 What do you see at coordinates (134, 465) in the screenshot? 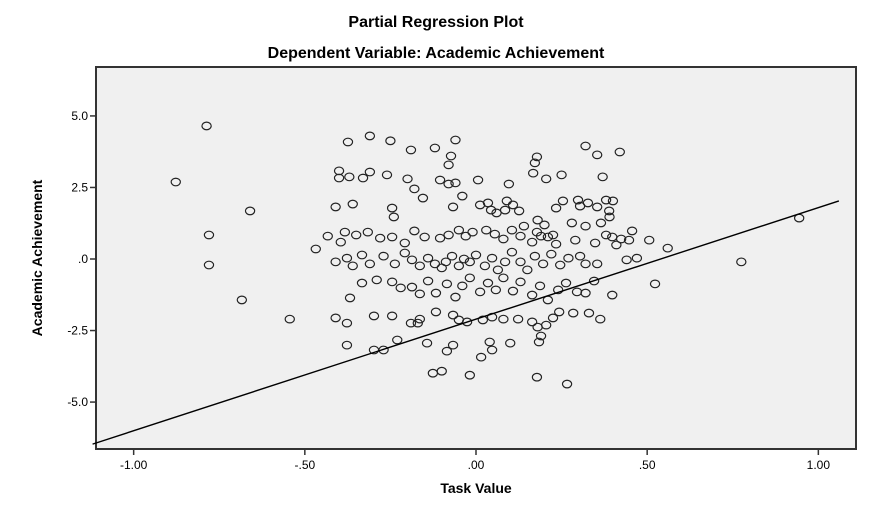
I see `x-tick-label: -1.00` at bounding box center [134, 465].